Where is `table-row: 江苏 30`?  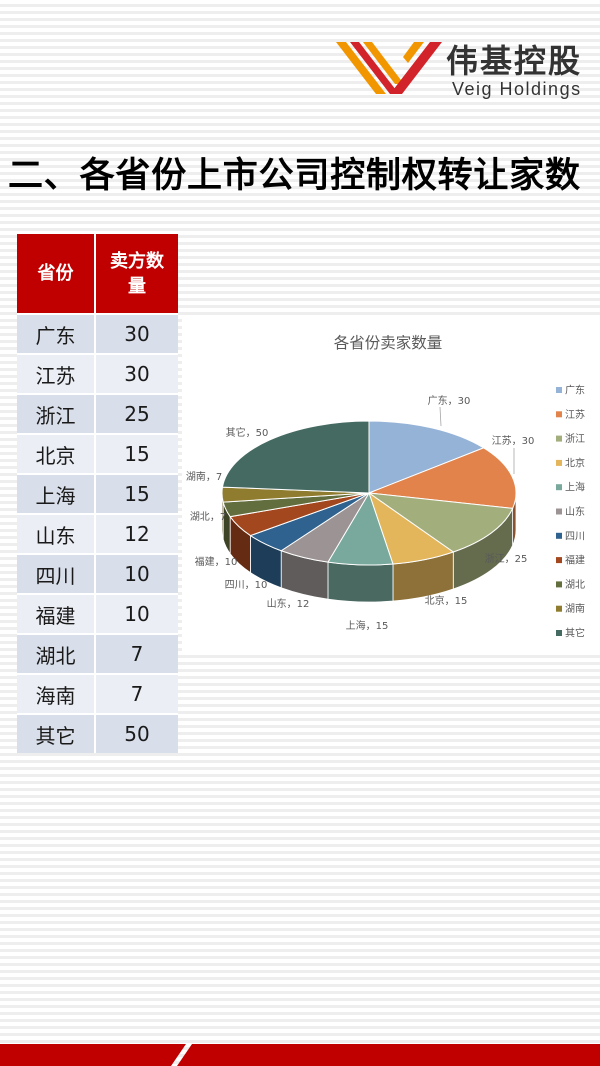 table-row: 江苏 30 is located at coordinates (97, 374).